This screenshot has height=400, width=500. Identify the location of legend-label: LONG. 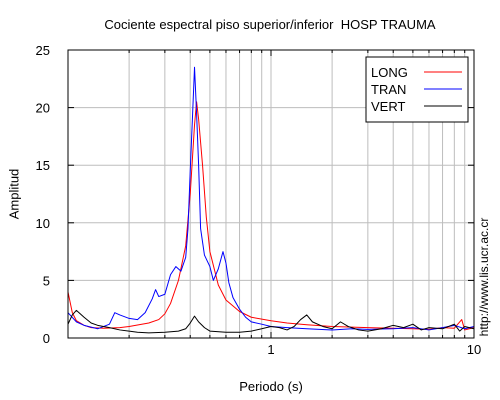
(389, 72).